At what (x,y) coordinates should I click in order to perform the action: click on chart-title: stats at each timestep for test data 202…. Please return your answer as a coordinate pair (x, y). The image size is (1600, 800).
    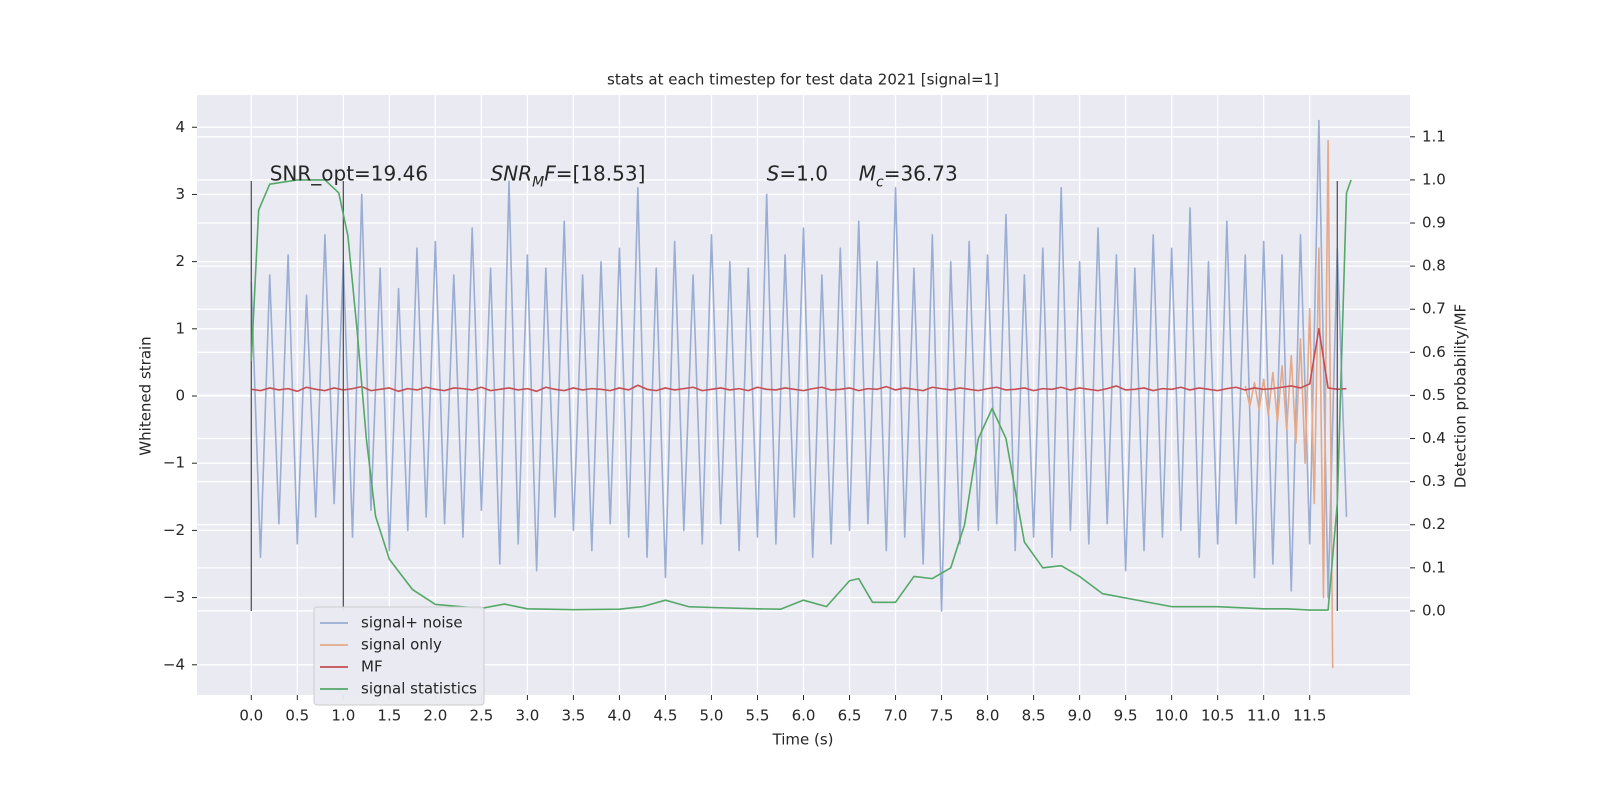
    Looking at the image, I should click on (803, 80).